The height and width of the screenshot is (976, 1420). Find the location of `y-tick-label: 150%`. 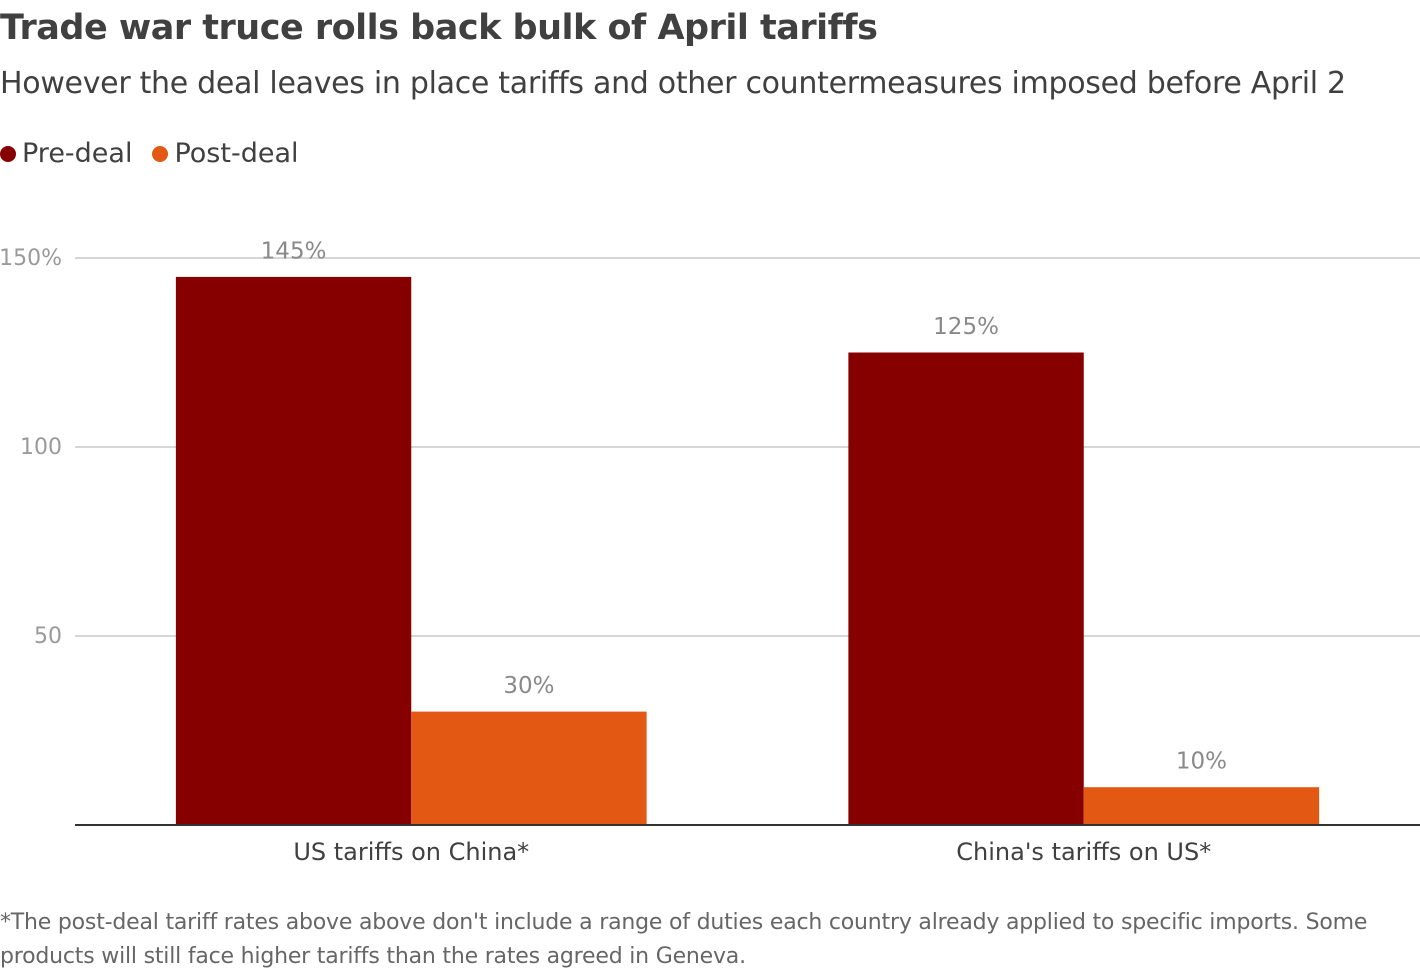

y-tick-label: 150% is located at coordinates (31, 258).